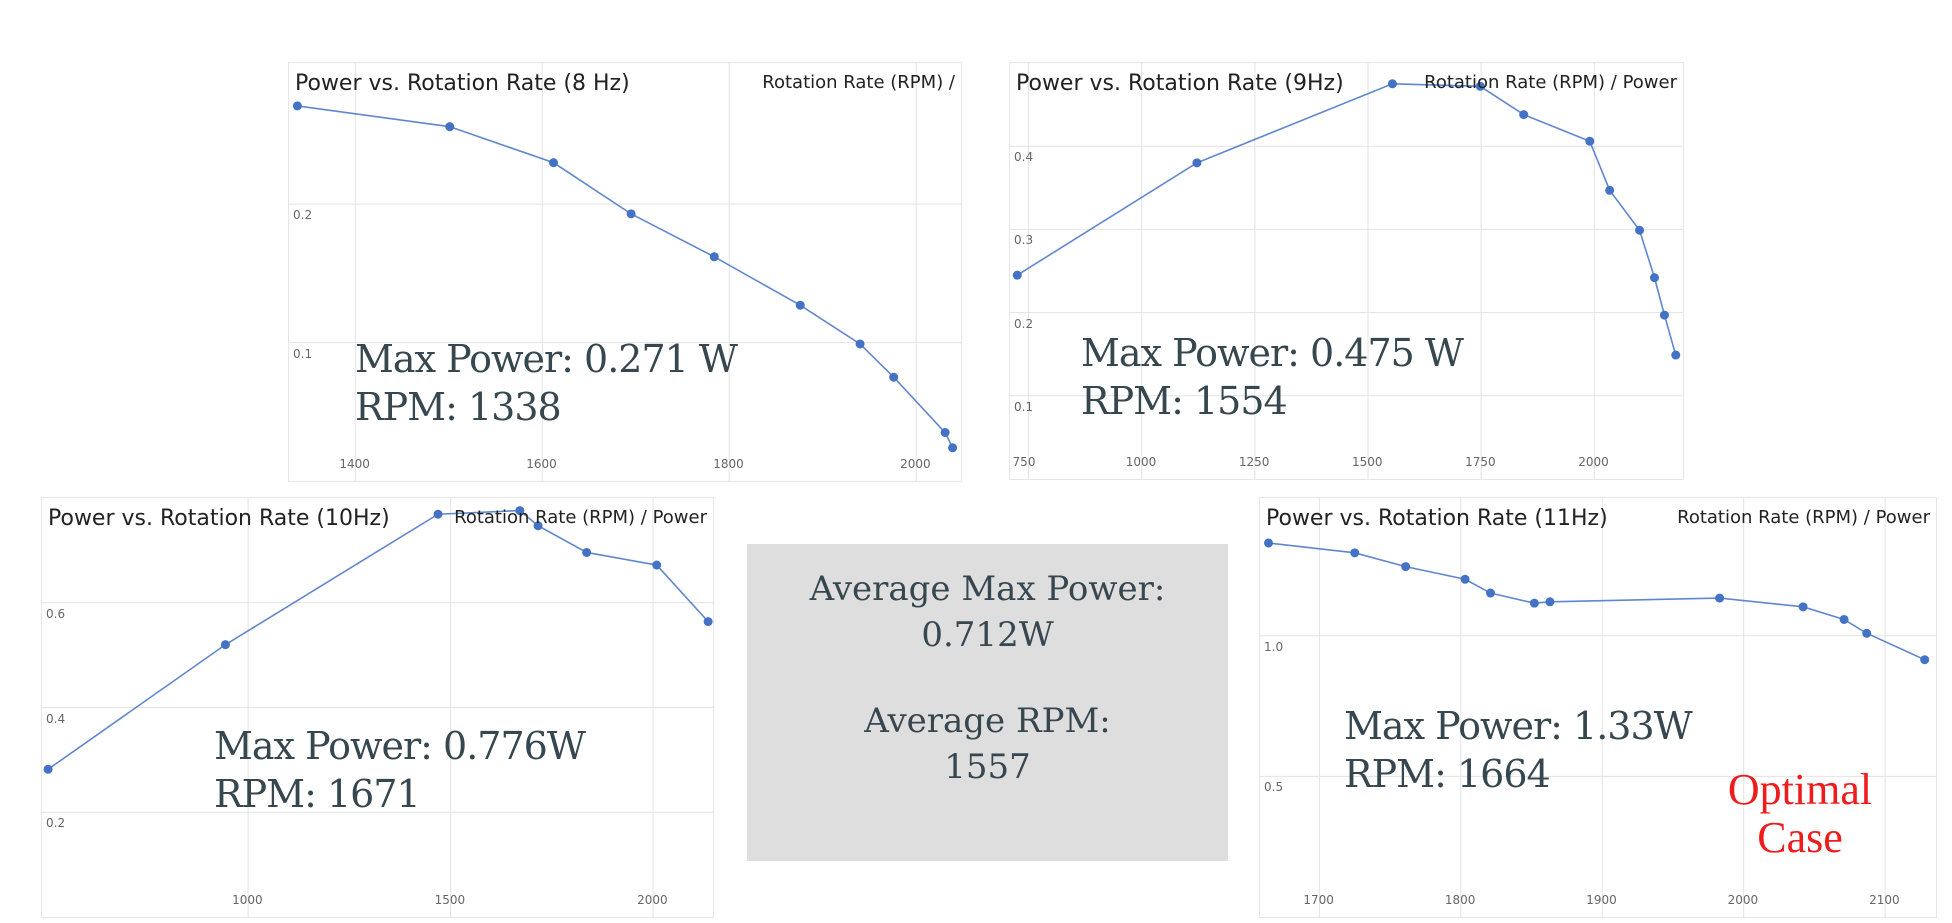  What do you see at coordinates (1184, 401) in the screenshot?
I see `rpm-text: RPM: 1554` at bounding box center [1184, 401].